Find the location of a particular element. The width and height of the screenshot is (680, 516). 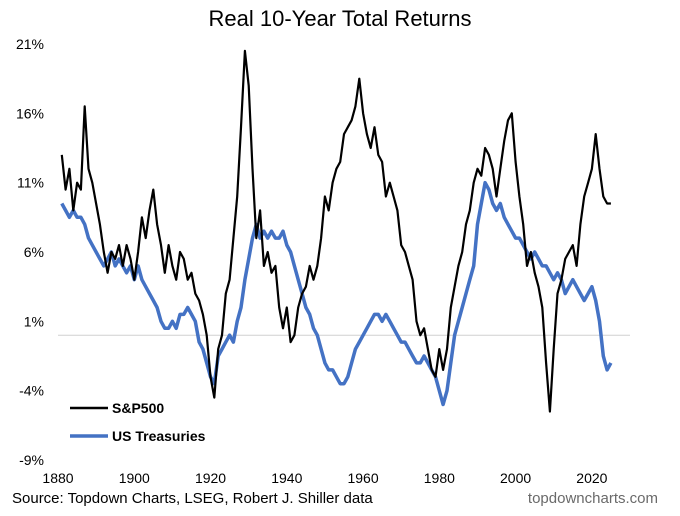

x-tick-label: 1920 is located at coordinates (210, 478).